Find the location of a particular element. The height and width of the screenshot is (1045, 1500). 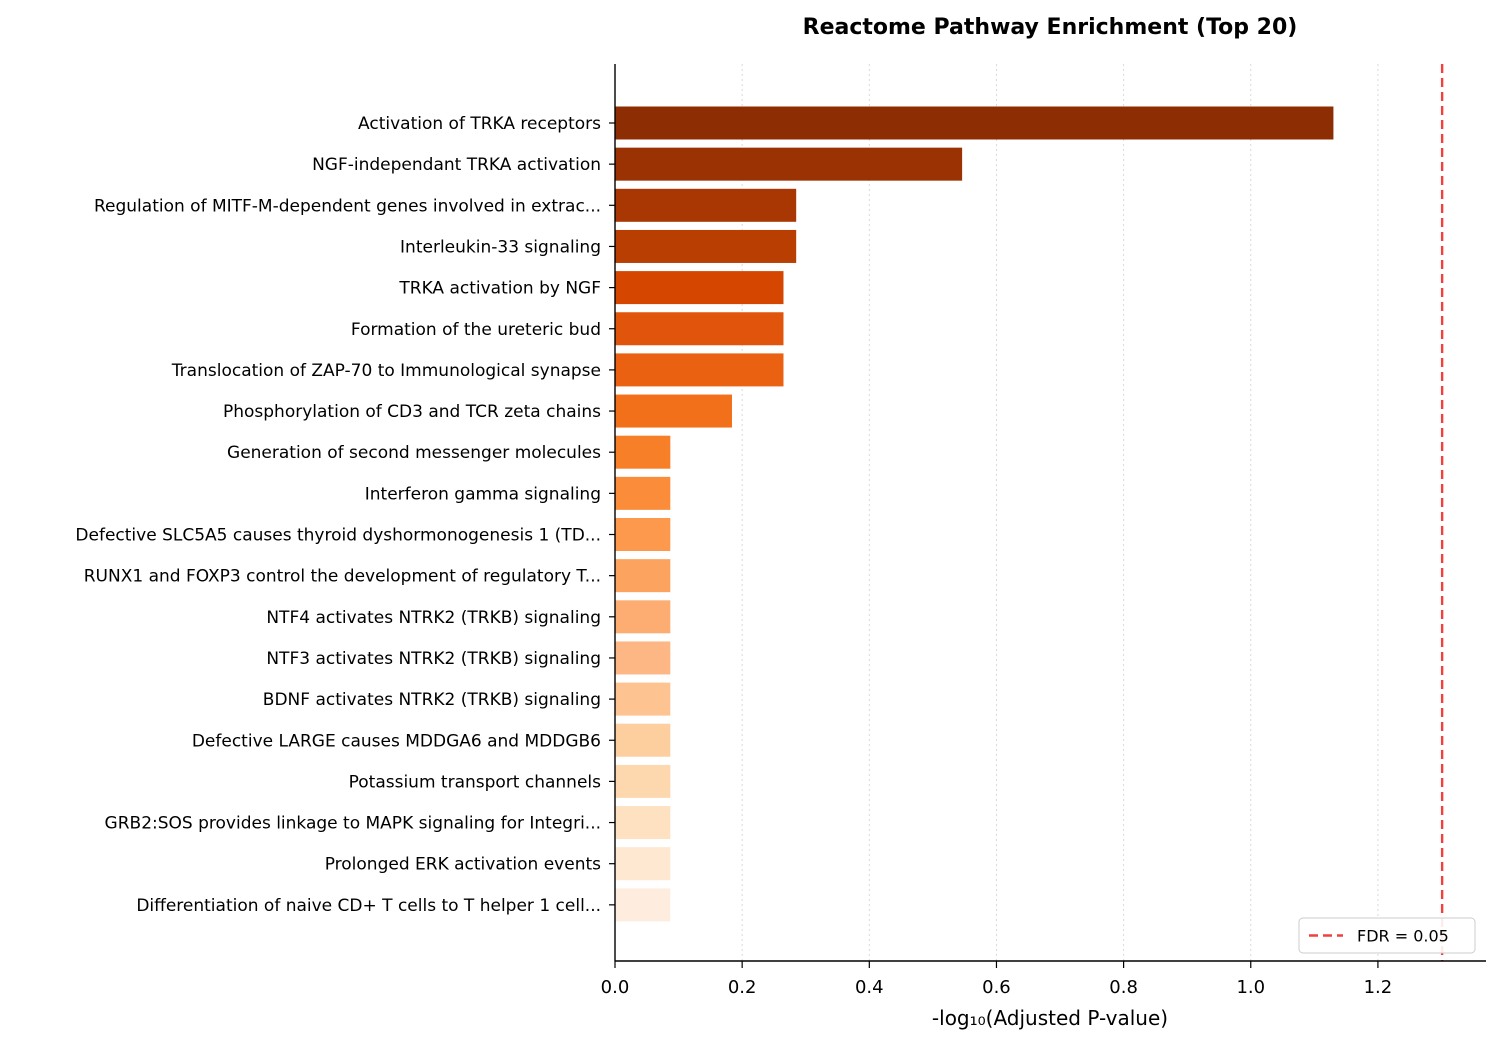

category-label: BDNF activates NTRK2 (TRKB) signaling is located at coordinates (432, 700).